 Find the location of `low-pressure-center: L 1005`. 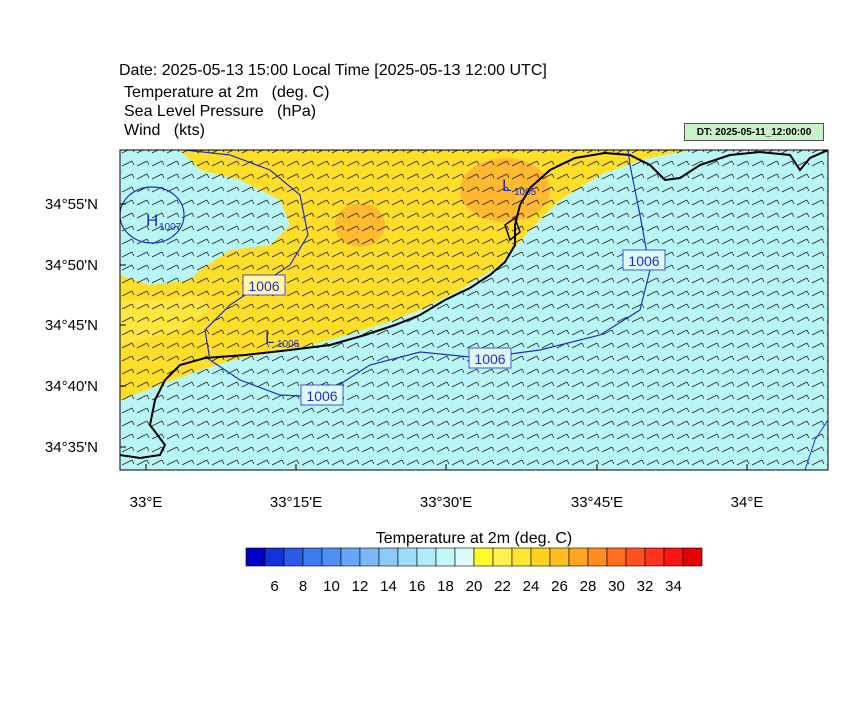

low-pressure-center: L 1005 is located at coordinates (519, 187).